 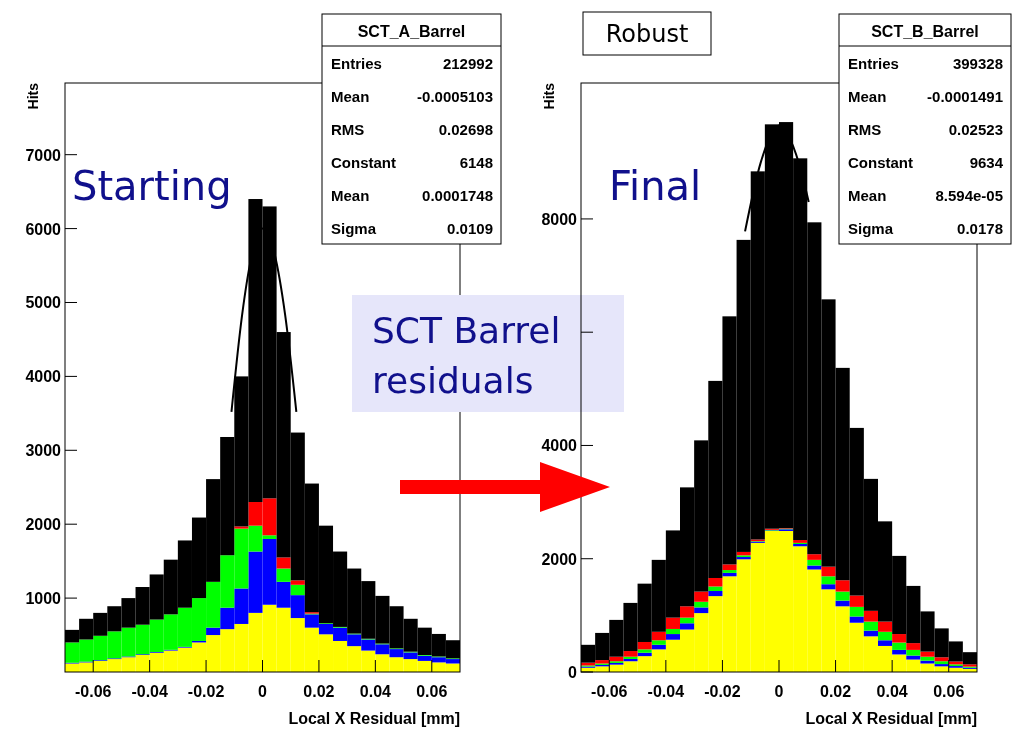 What do you see at coordinates (925, 63) in the screenshot?
I see `text: Entries 399328` at bounding box center [925, 63].